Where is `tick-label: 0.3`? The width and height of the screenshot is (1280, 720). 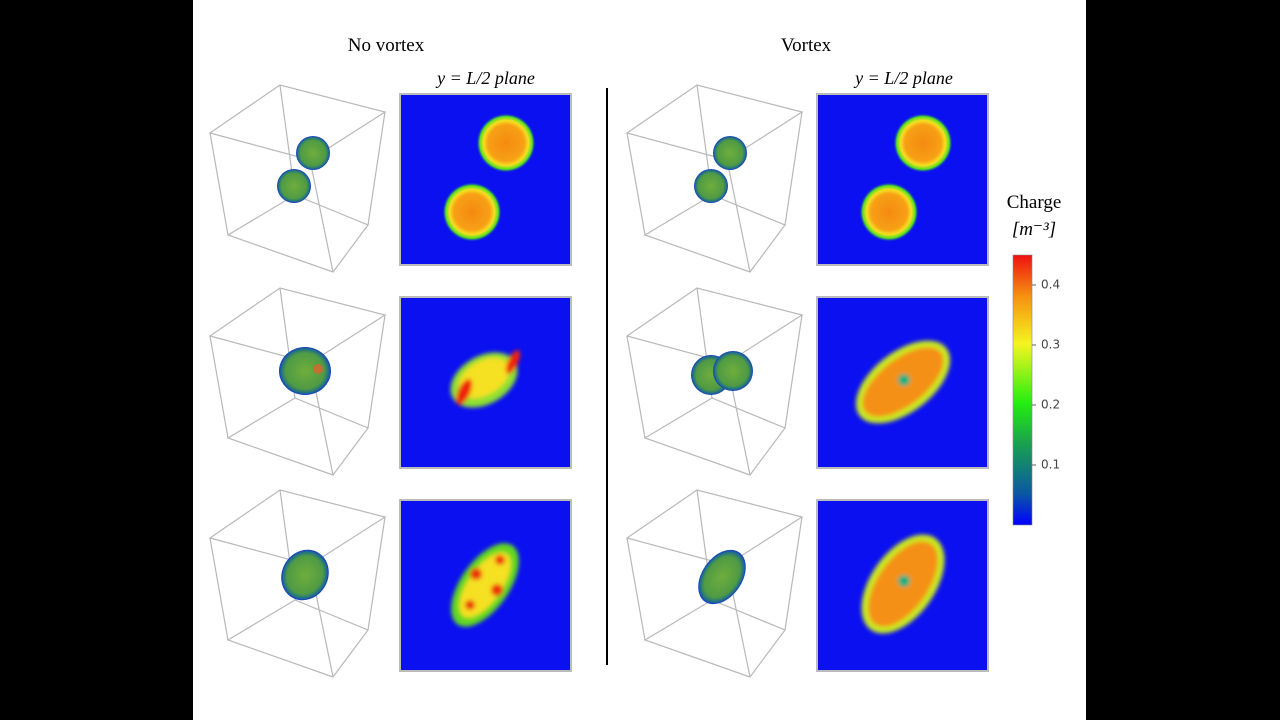
tick-label: 0.3 is located at coordinates (1050, 345).